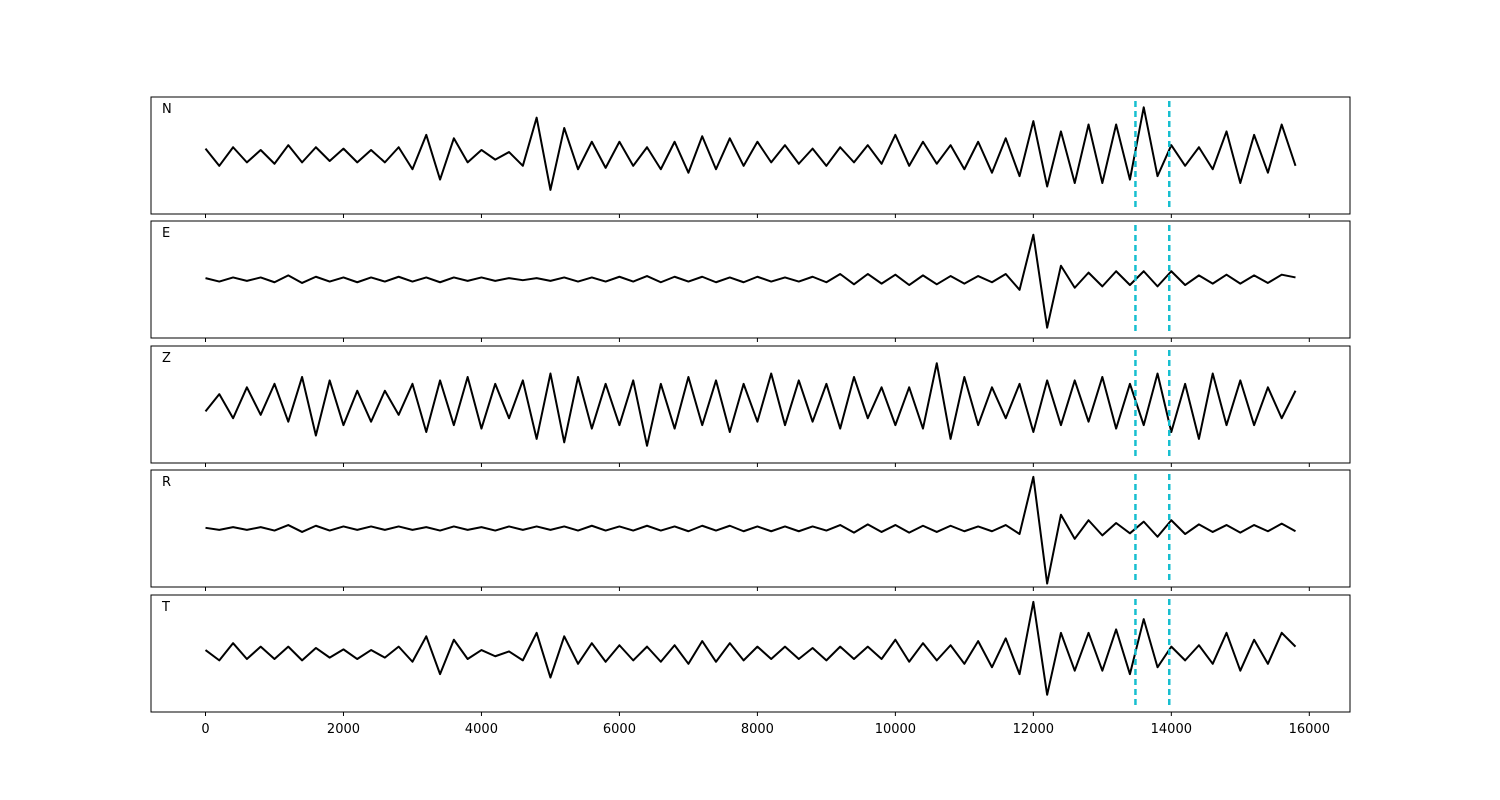  I want to click on panel-label: T, so click(165, 607).